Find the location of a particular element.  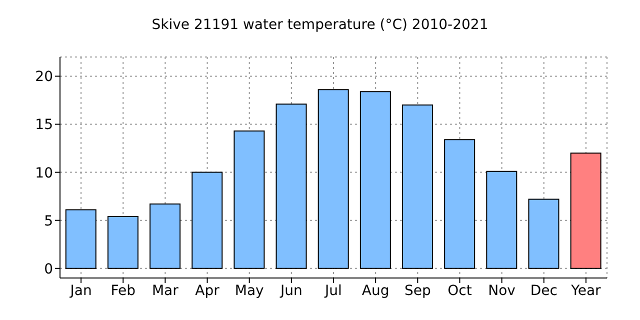

x-tick-label: Apr is located at coordinates (207, 290).